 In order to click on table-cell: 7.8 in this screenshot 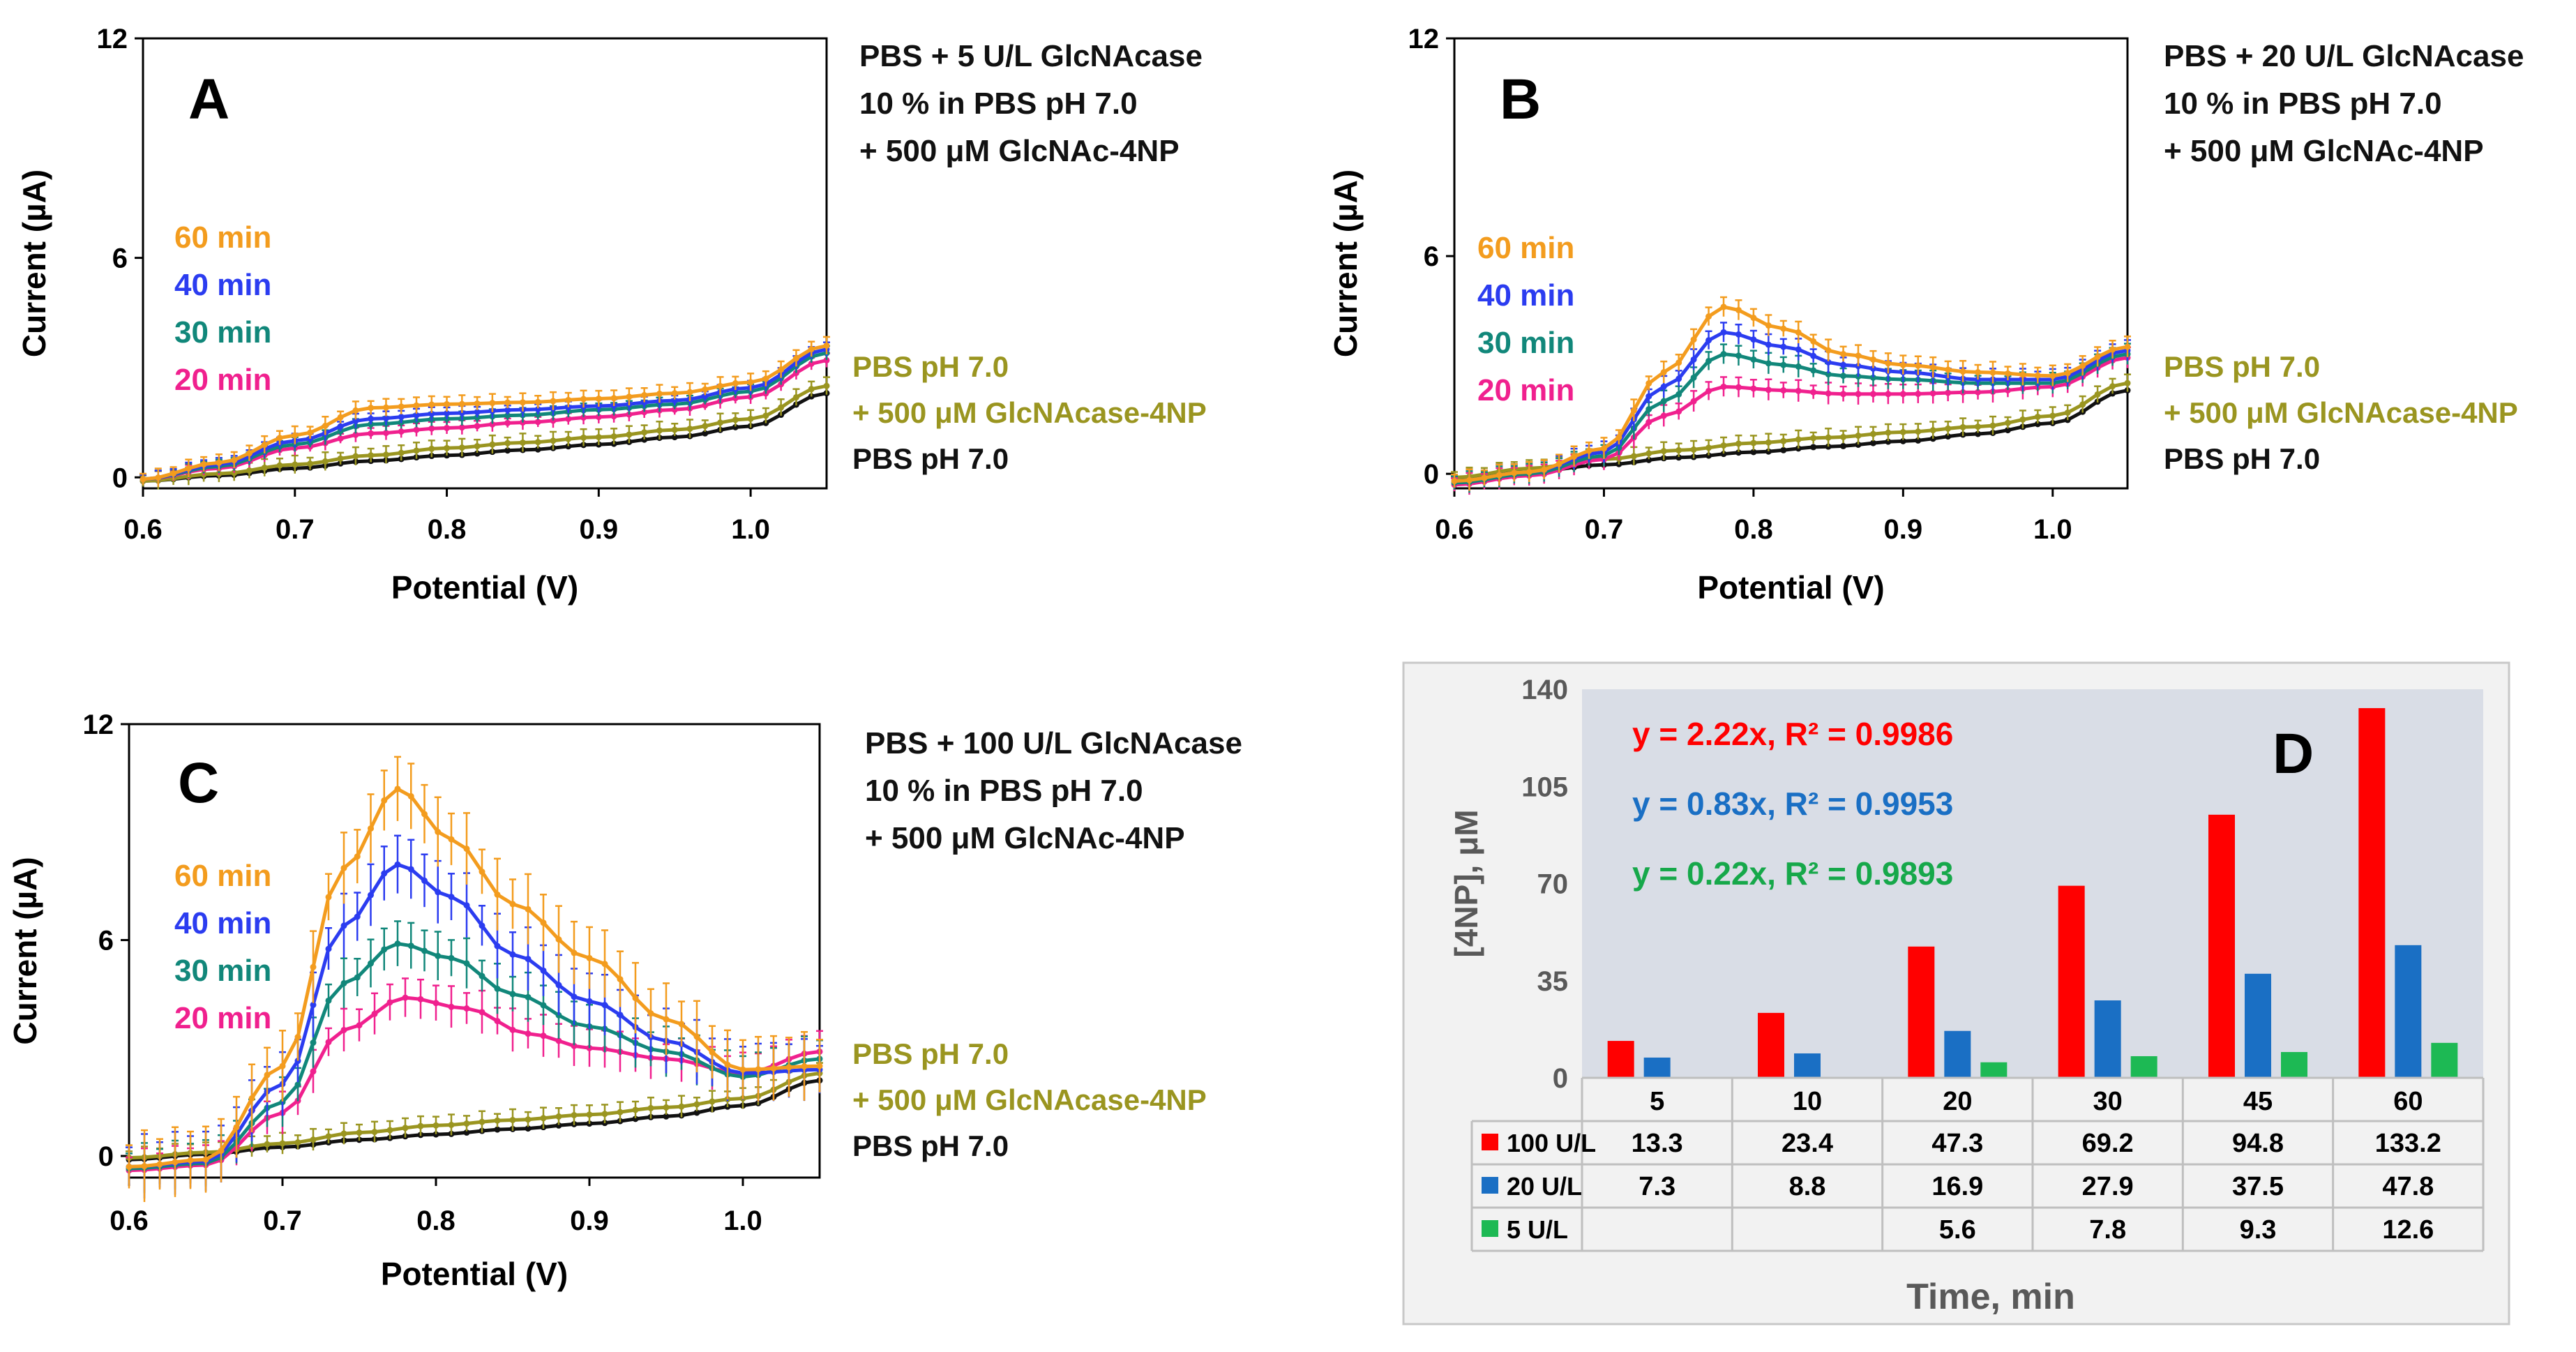, I will do `click(2107, 1230)`.